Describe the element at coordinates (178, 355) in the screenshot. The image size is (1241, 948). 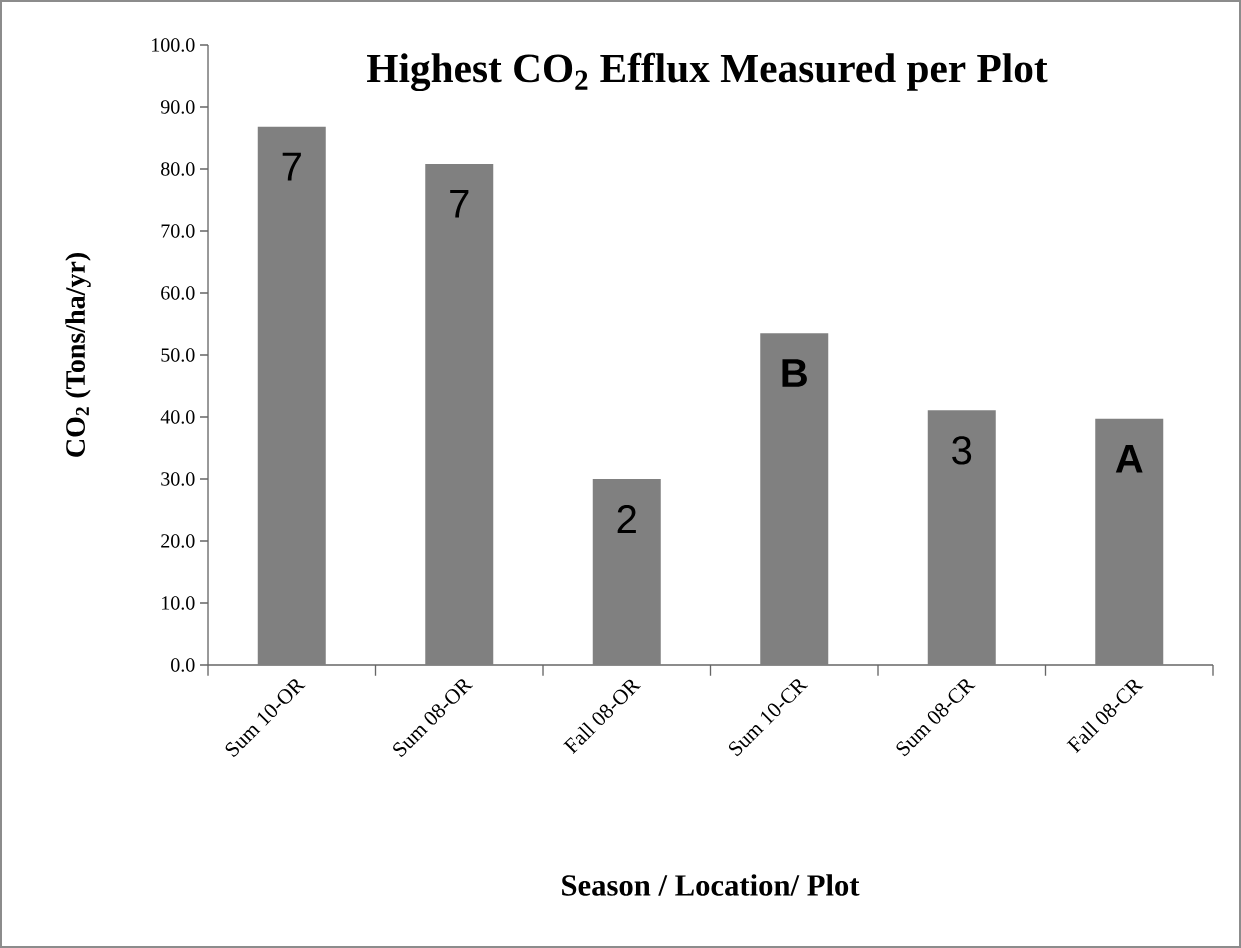
I see `y-tick-label: 50.0` at that location.